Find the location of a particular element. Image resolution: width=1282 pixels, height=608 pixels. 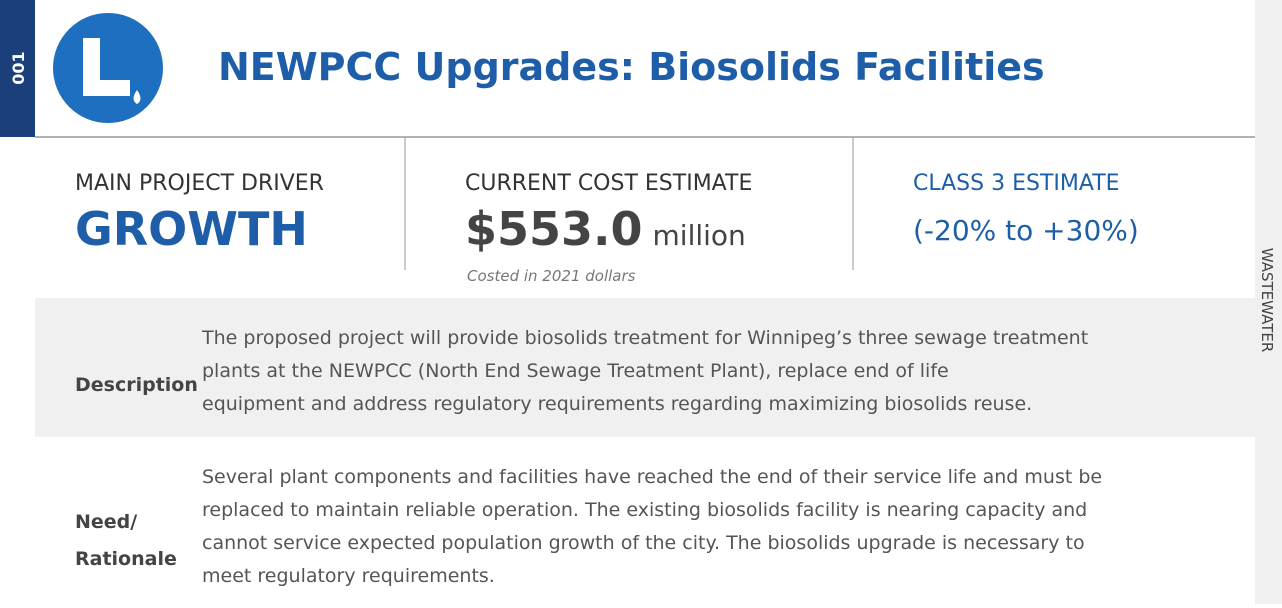

driver-value: GROWTH is located at coordinates (191, 229).